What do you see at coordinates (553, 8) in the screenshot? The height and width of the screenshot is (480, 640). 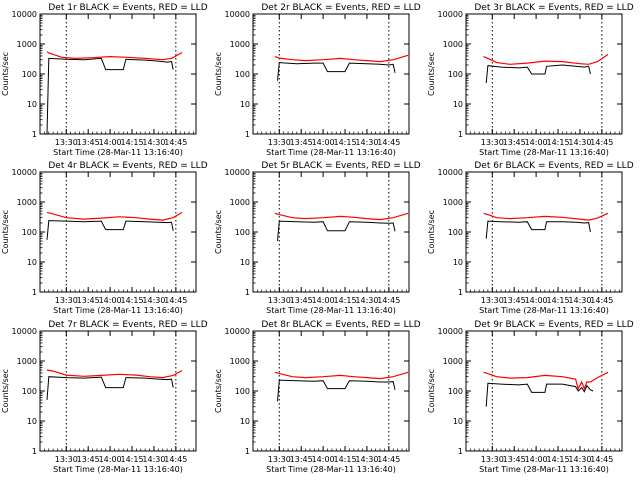 I see `panel-title: Det 3r BLACK = Events, RED = LLD` at bounding box center [553, 8].